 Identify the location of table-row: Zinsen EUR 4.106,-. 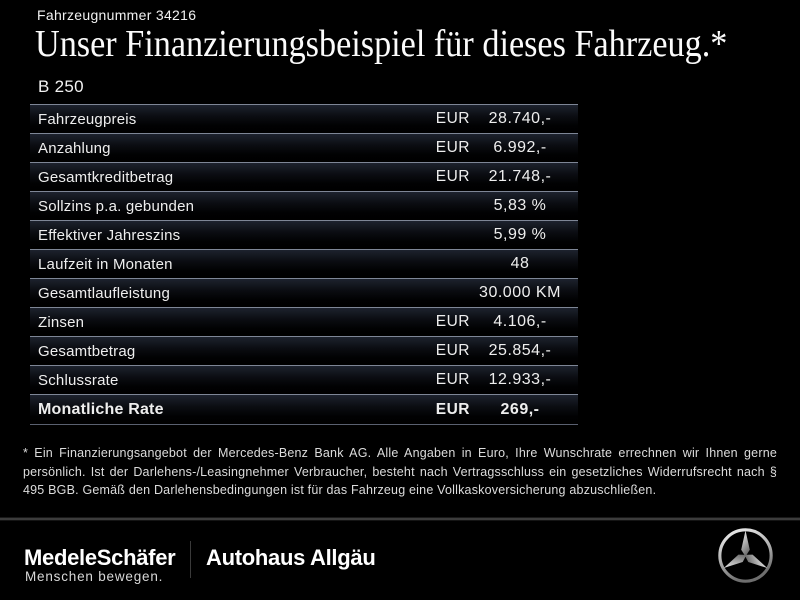
(304, 321).